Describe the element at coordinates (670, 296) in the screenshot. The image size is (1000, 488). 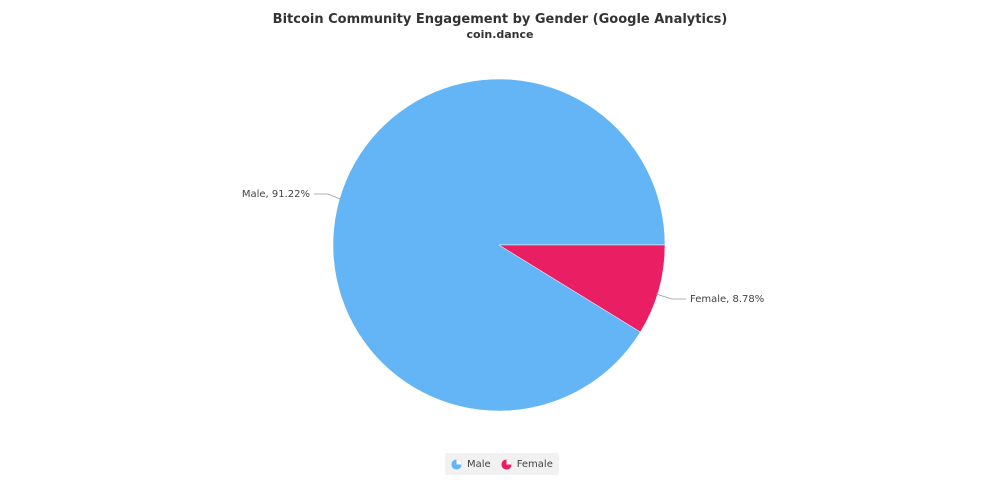
I see `label-connector-female` at that location.